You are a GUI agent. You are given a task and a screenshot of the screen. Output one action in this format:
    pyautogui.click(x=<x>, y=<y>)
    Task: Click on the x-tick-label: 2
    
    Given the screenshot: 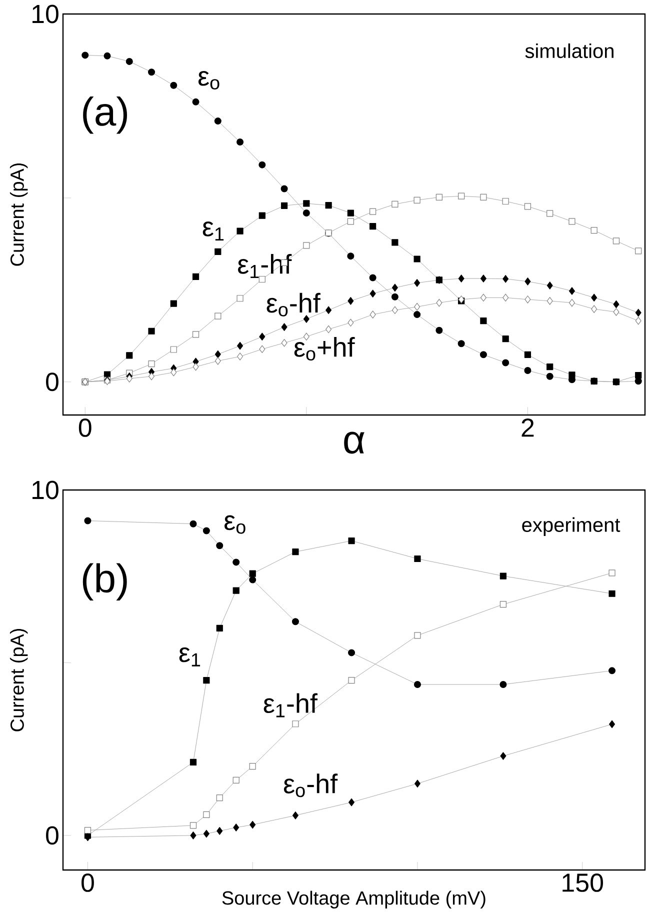 What is the action you would take?
    pyautogui.click(x=528, y=427)
    